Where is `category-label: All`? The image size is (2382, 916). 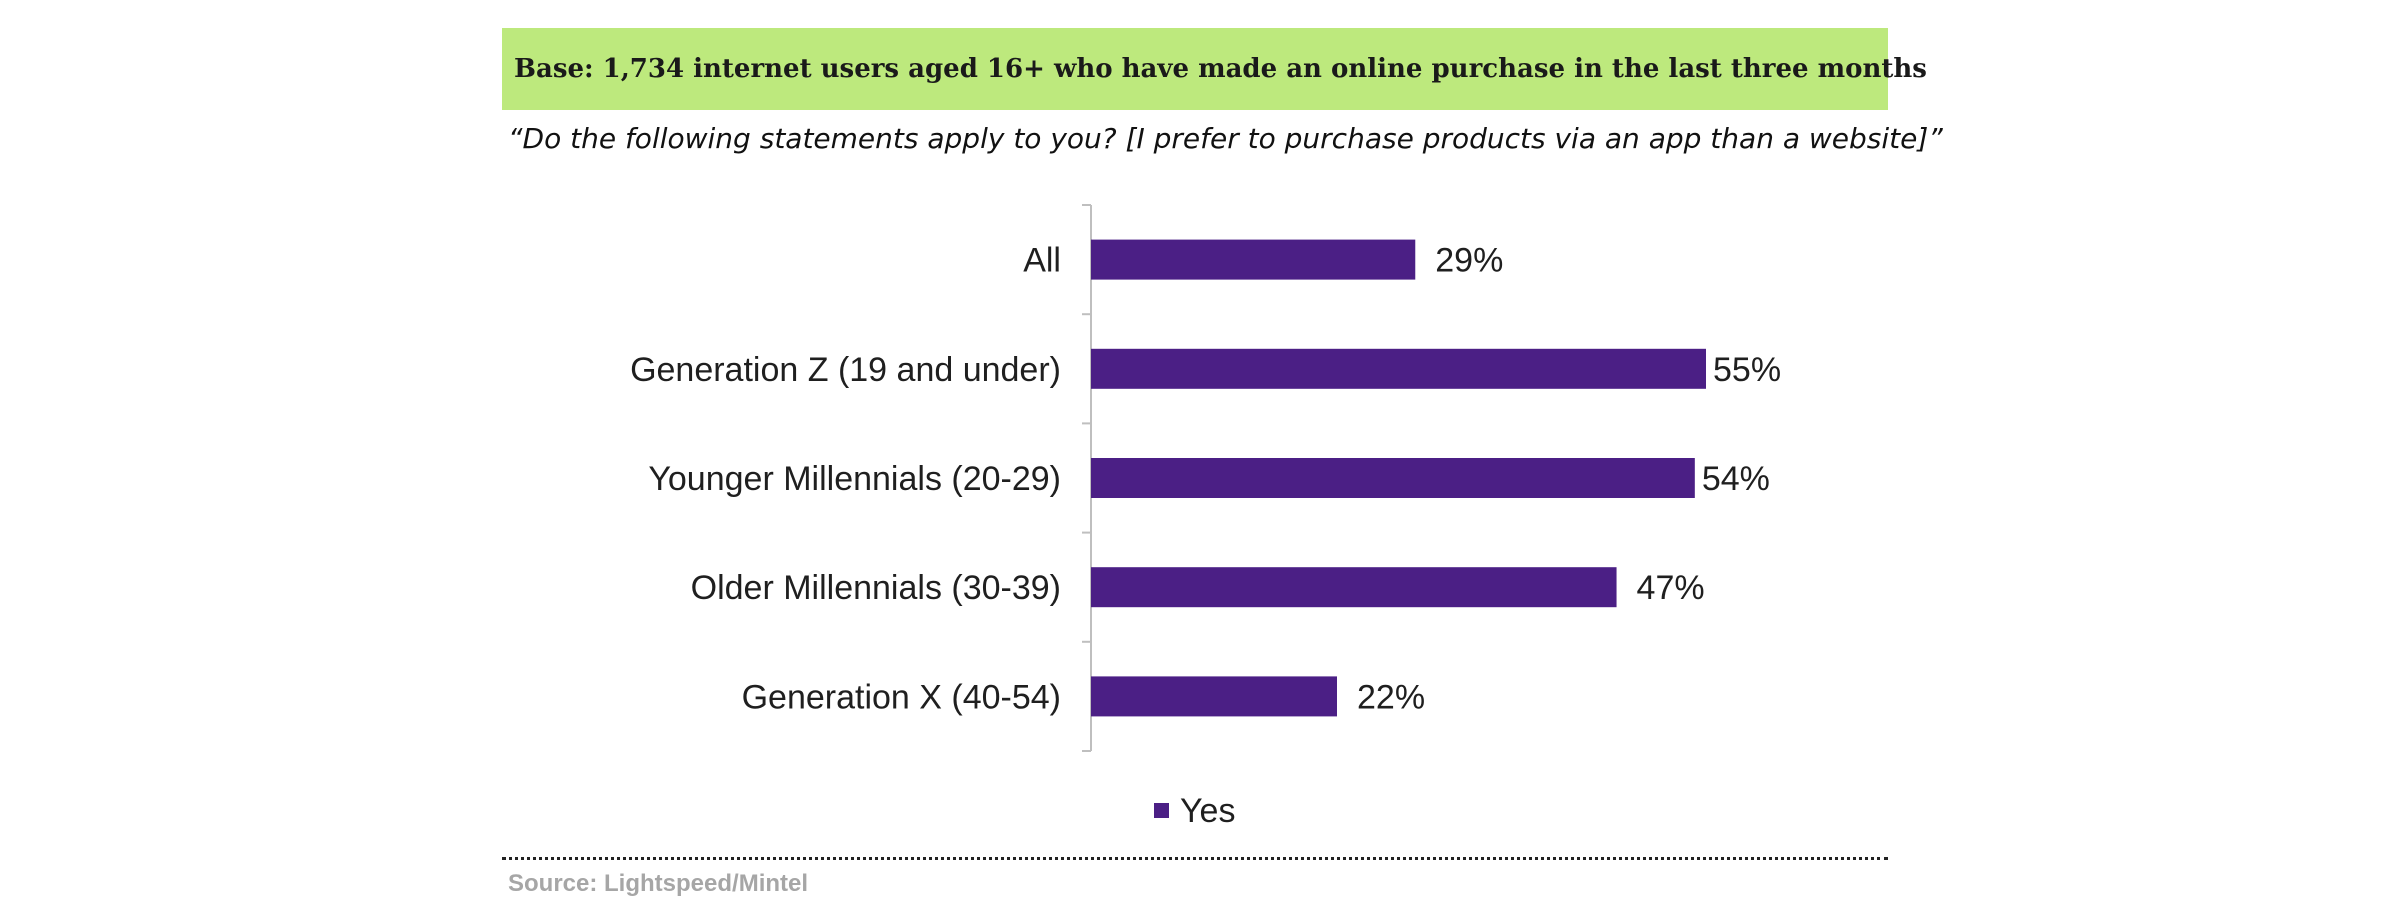
category-label: All is located at coordinates (1042, 261).